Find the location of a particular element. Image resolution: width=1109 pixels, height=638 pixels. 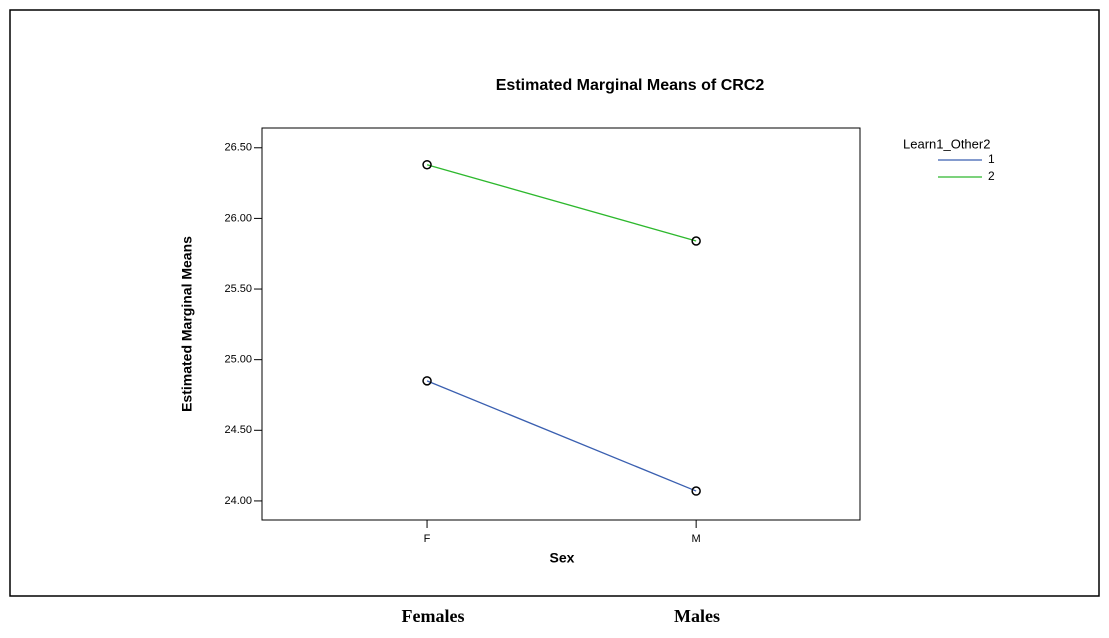

y-tick-label: 25.50 is located at coordinates (238, 289).